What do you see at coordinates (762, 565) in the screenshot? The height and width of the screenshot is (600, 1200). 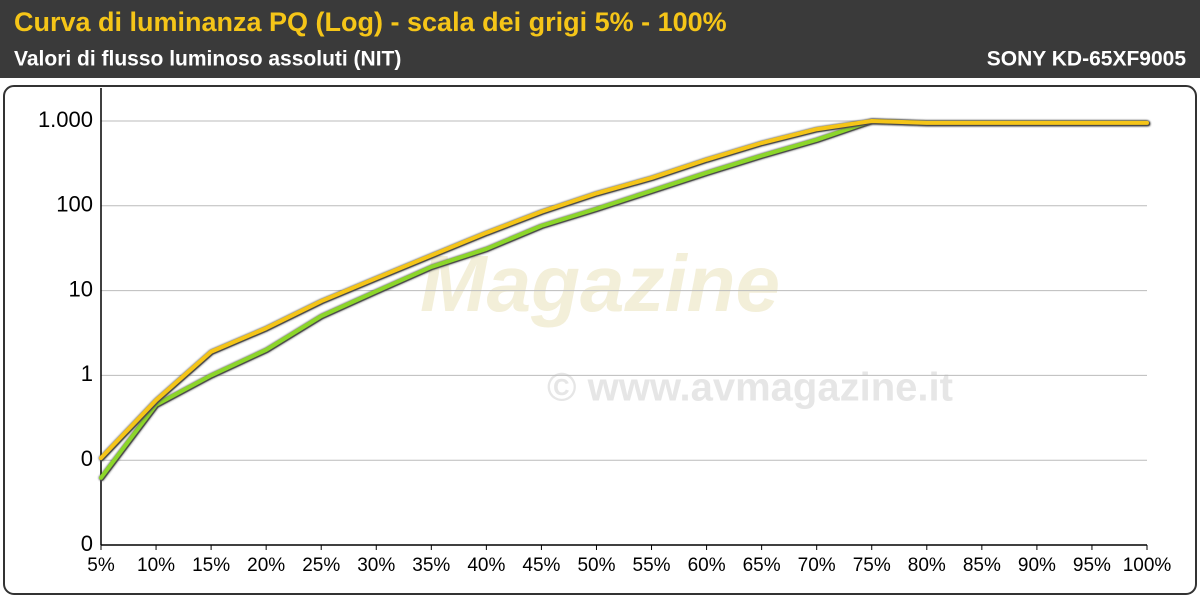 I see `x-tick-label: 65%` at bounding box center [762, 565].